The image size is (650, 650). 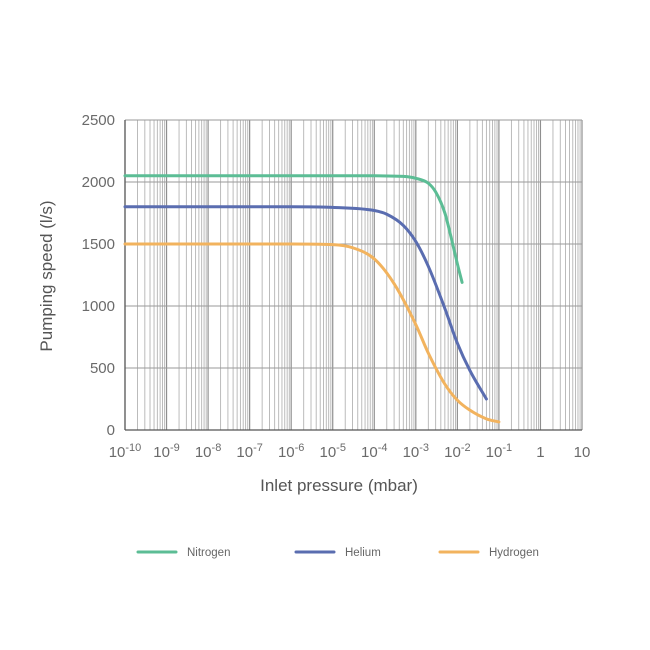 I want to click on legend-item-helium: Helium, so click(x=337, y=553).